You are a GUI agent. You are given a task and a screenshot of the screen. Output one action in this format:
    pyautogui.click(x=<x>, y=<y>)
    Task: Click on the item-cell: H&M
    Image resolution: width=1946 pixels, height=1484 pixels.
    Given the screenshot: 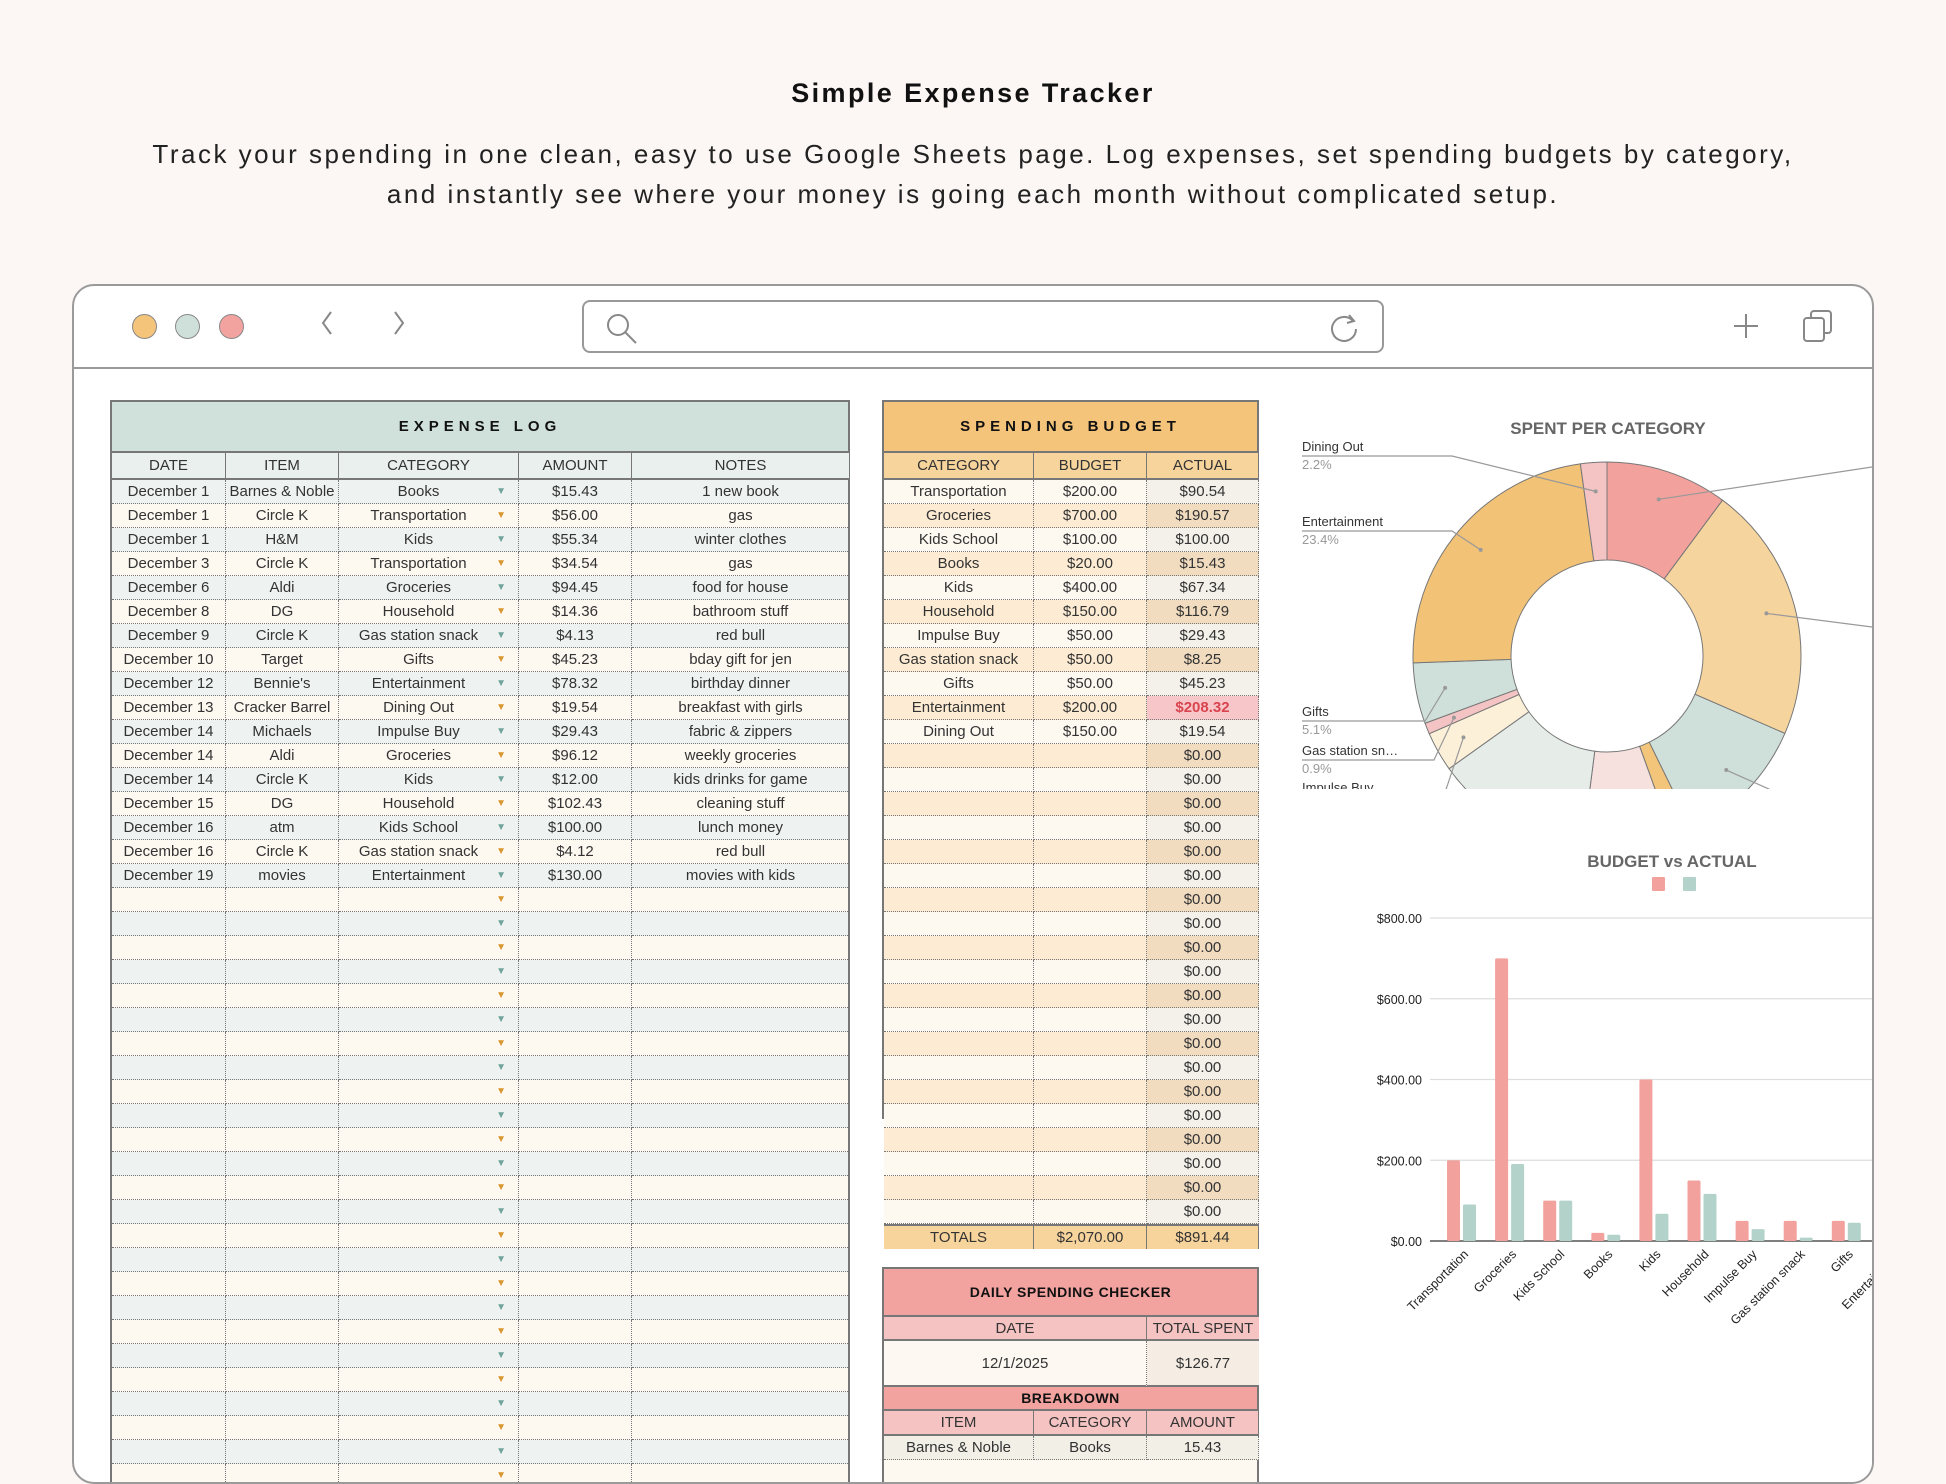 What is the action you would take?
    pyautogui.click(x=282, y=540)
    